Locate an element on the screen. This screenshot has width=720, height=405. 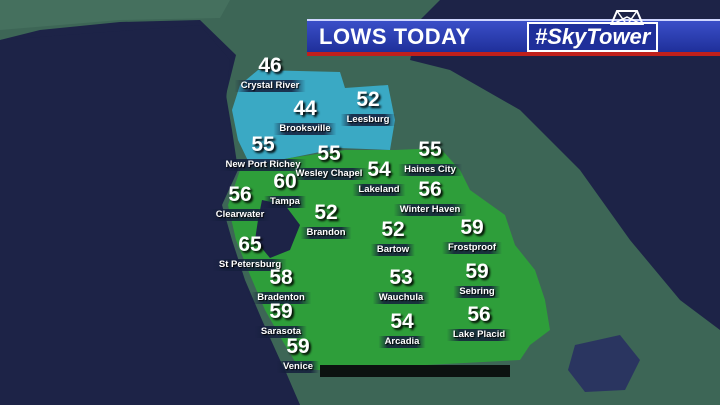
city-name: Leesburg is located at coordinates (368, 120).